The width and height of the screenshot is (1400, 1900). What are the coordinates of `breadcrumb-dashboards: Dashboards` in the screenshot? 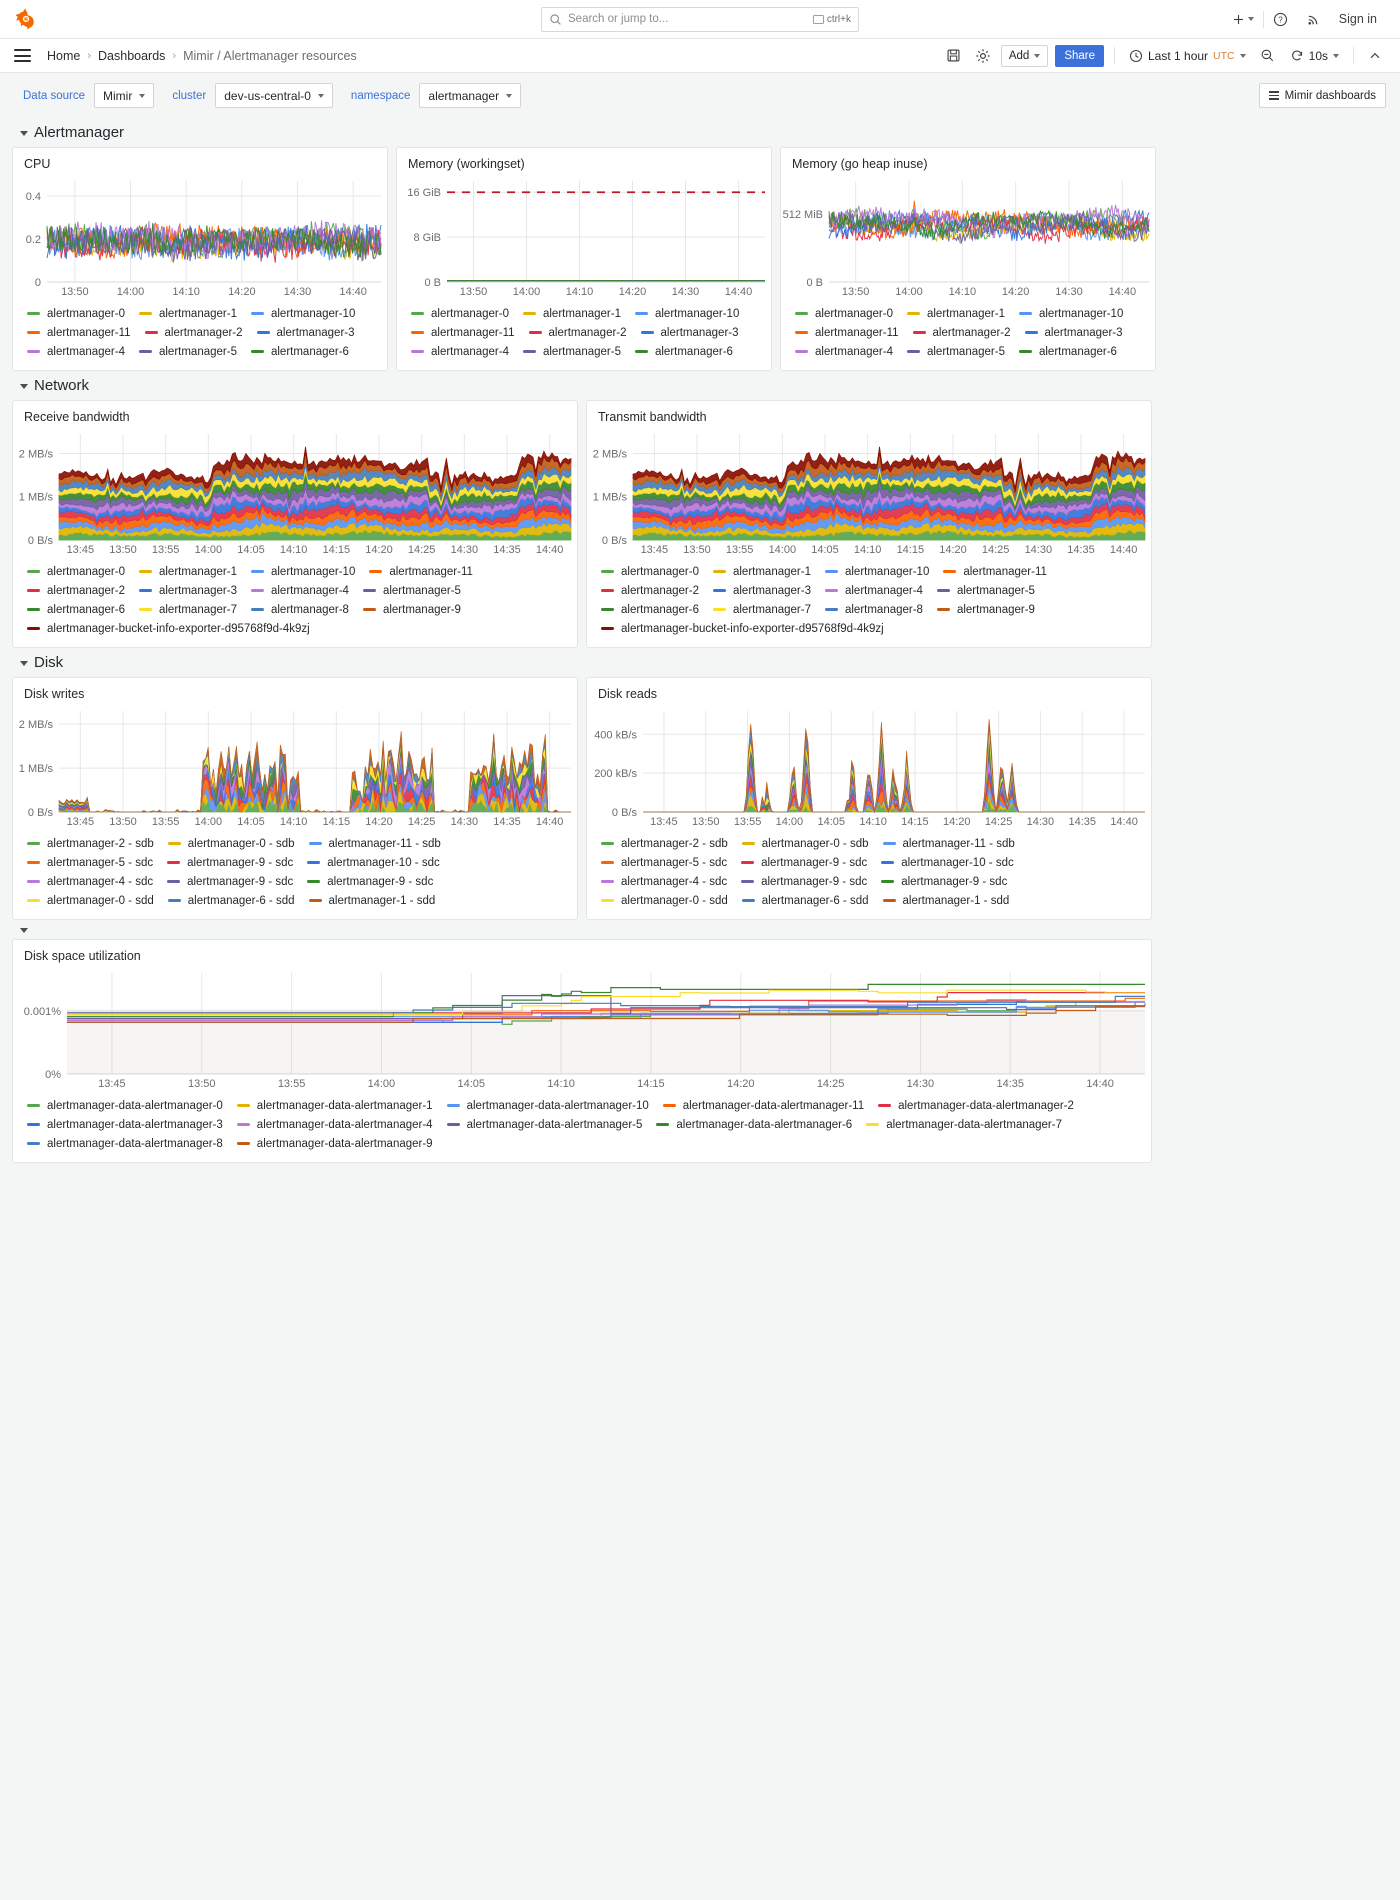 It's located at (132, 55).